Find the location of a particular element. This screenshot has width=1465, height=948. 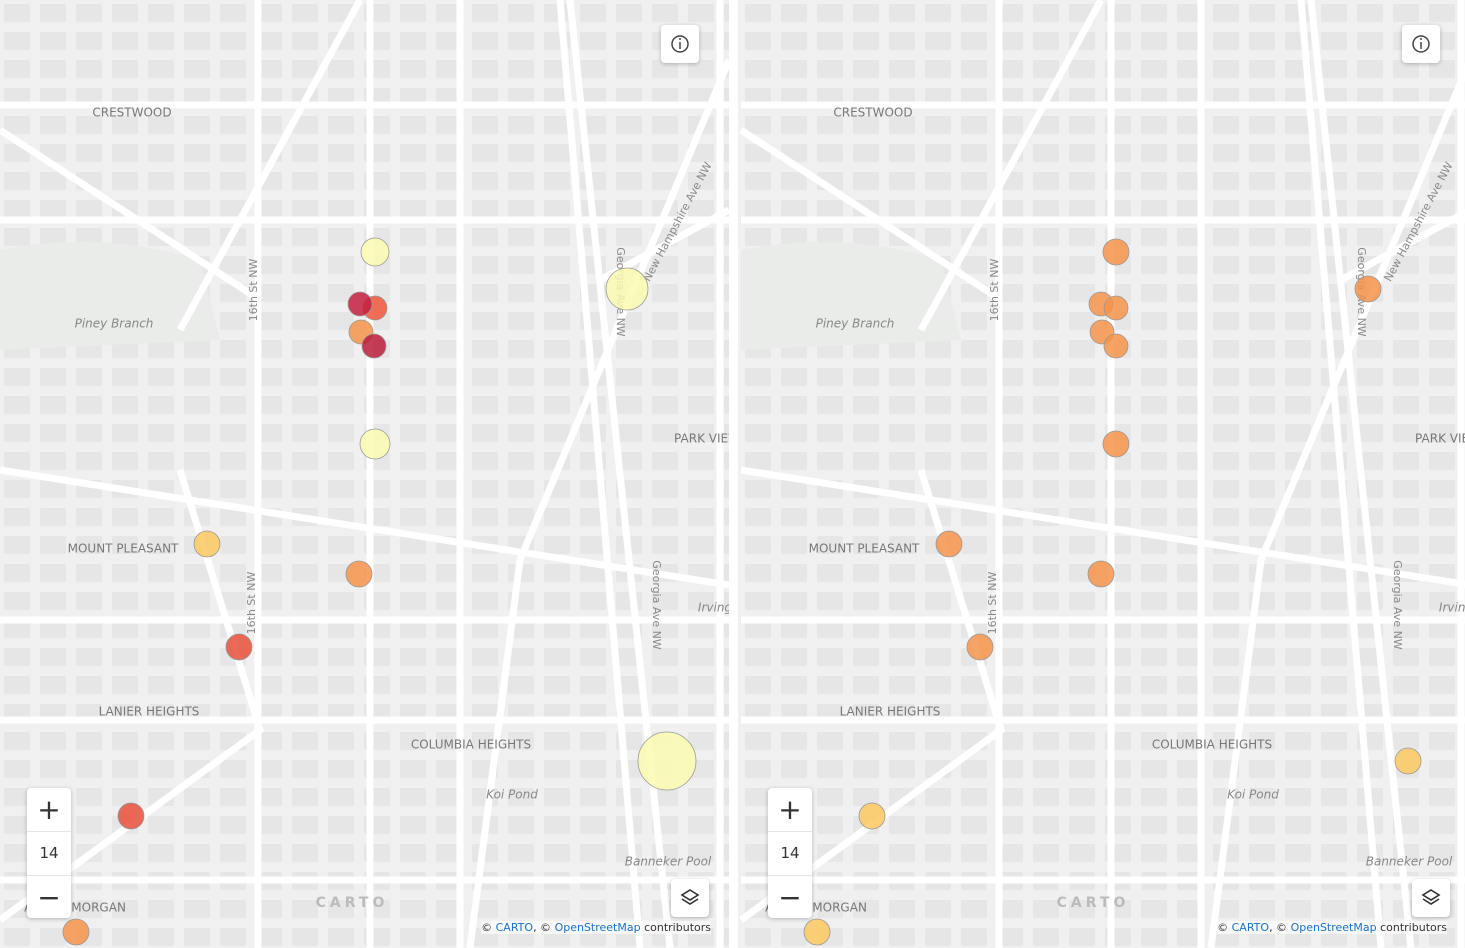

attribution-suffix: contributors is located at coordinates (1413, 927).